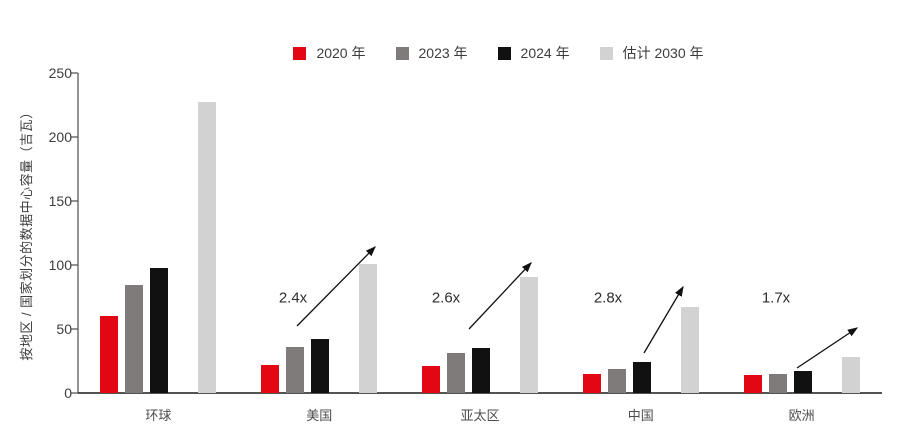  Describe the element at coordinates (320, 366) in the screenshot. I see `bar: 42` at that location.